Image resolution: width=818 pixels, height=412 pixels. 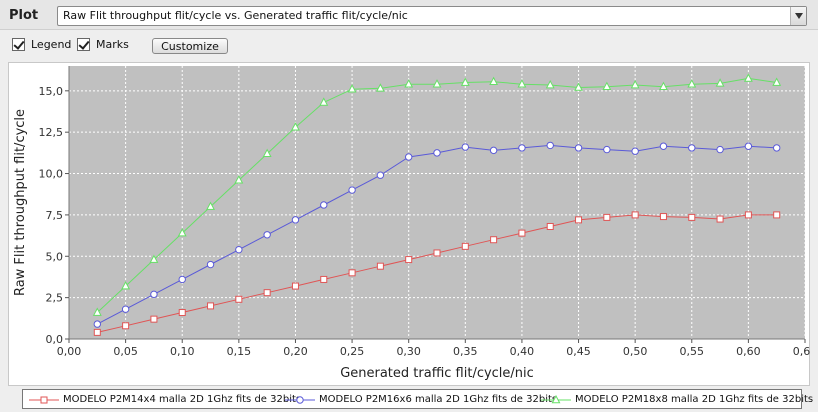 I want to click on x-tick-label: 0,05, so click(x=125, y=351).